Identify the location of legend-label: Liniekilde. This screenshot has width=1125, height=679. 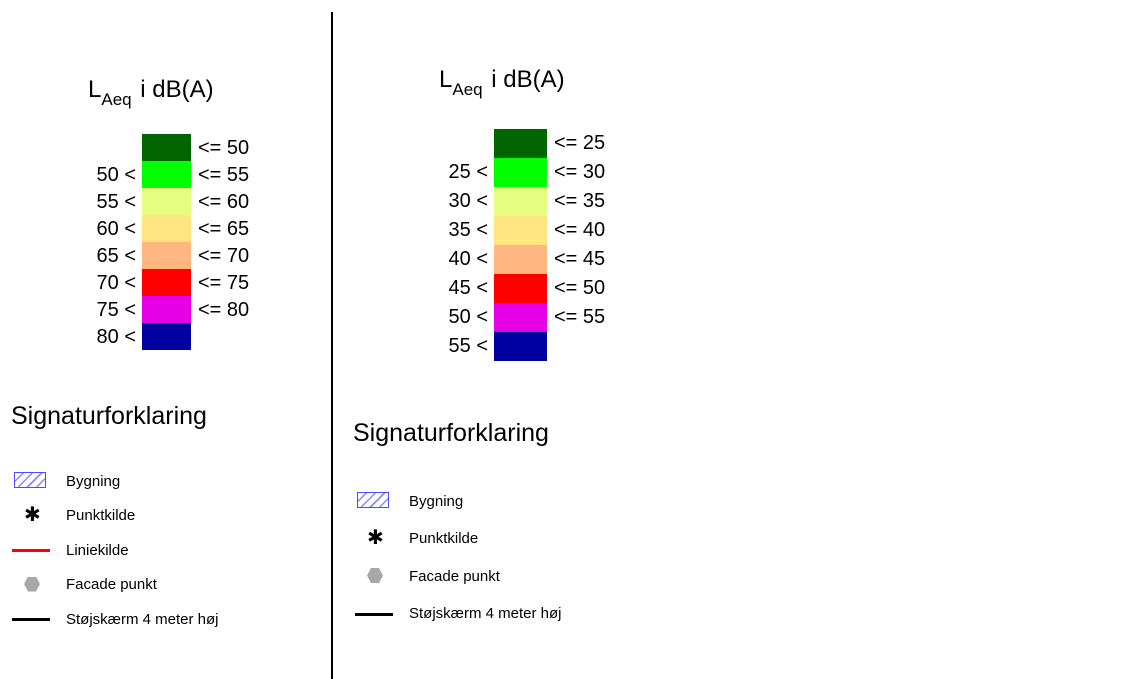
(97, 550).